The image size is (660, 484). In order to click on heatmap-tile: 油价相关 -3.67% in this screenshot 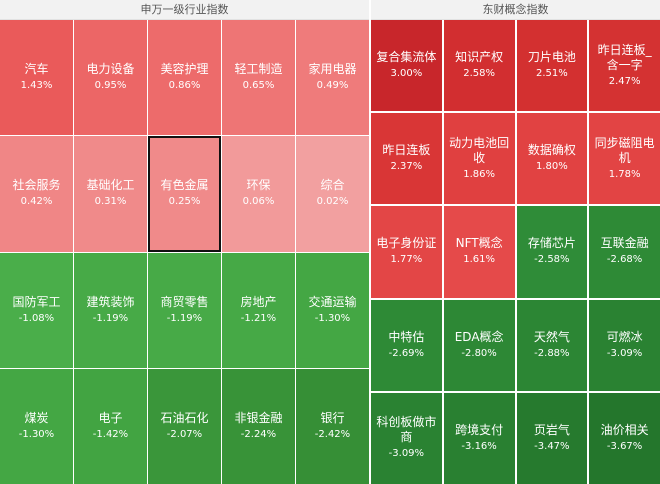, I will do `click(624, 438)`.